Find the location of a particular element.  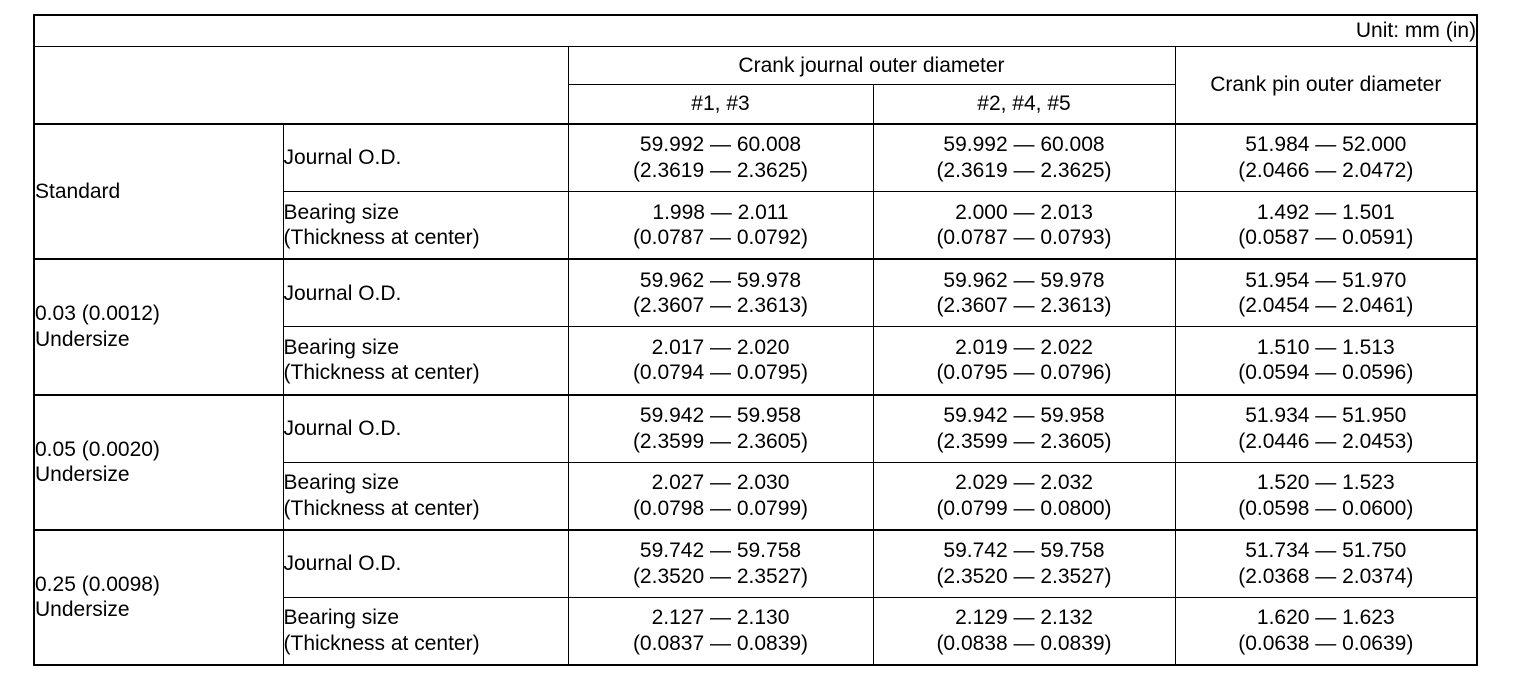

value-journal13-bearing-2: 2.027 — 2.030 (0.0798 — 0.0799) is located at coordinates (720, 496).